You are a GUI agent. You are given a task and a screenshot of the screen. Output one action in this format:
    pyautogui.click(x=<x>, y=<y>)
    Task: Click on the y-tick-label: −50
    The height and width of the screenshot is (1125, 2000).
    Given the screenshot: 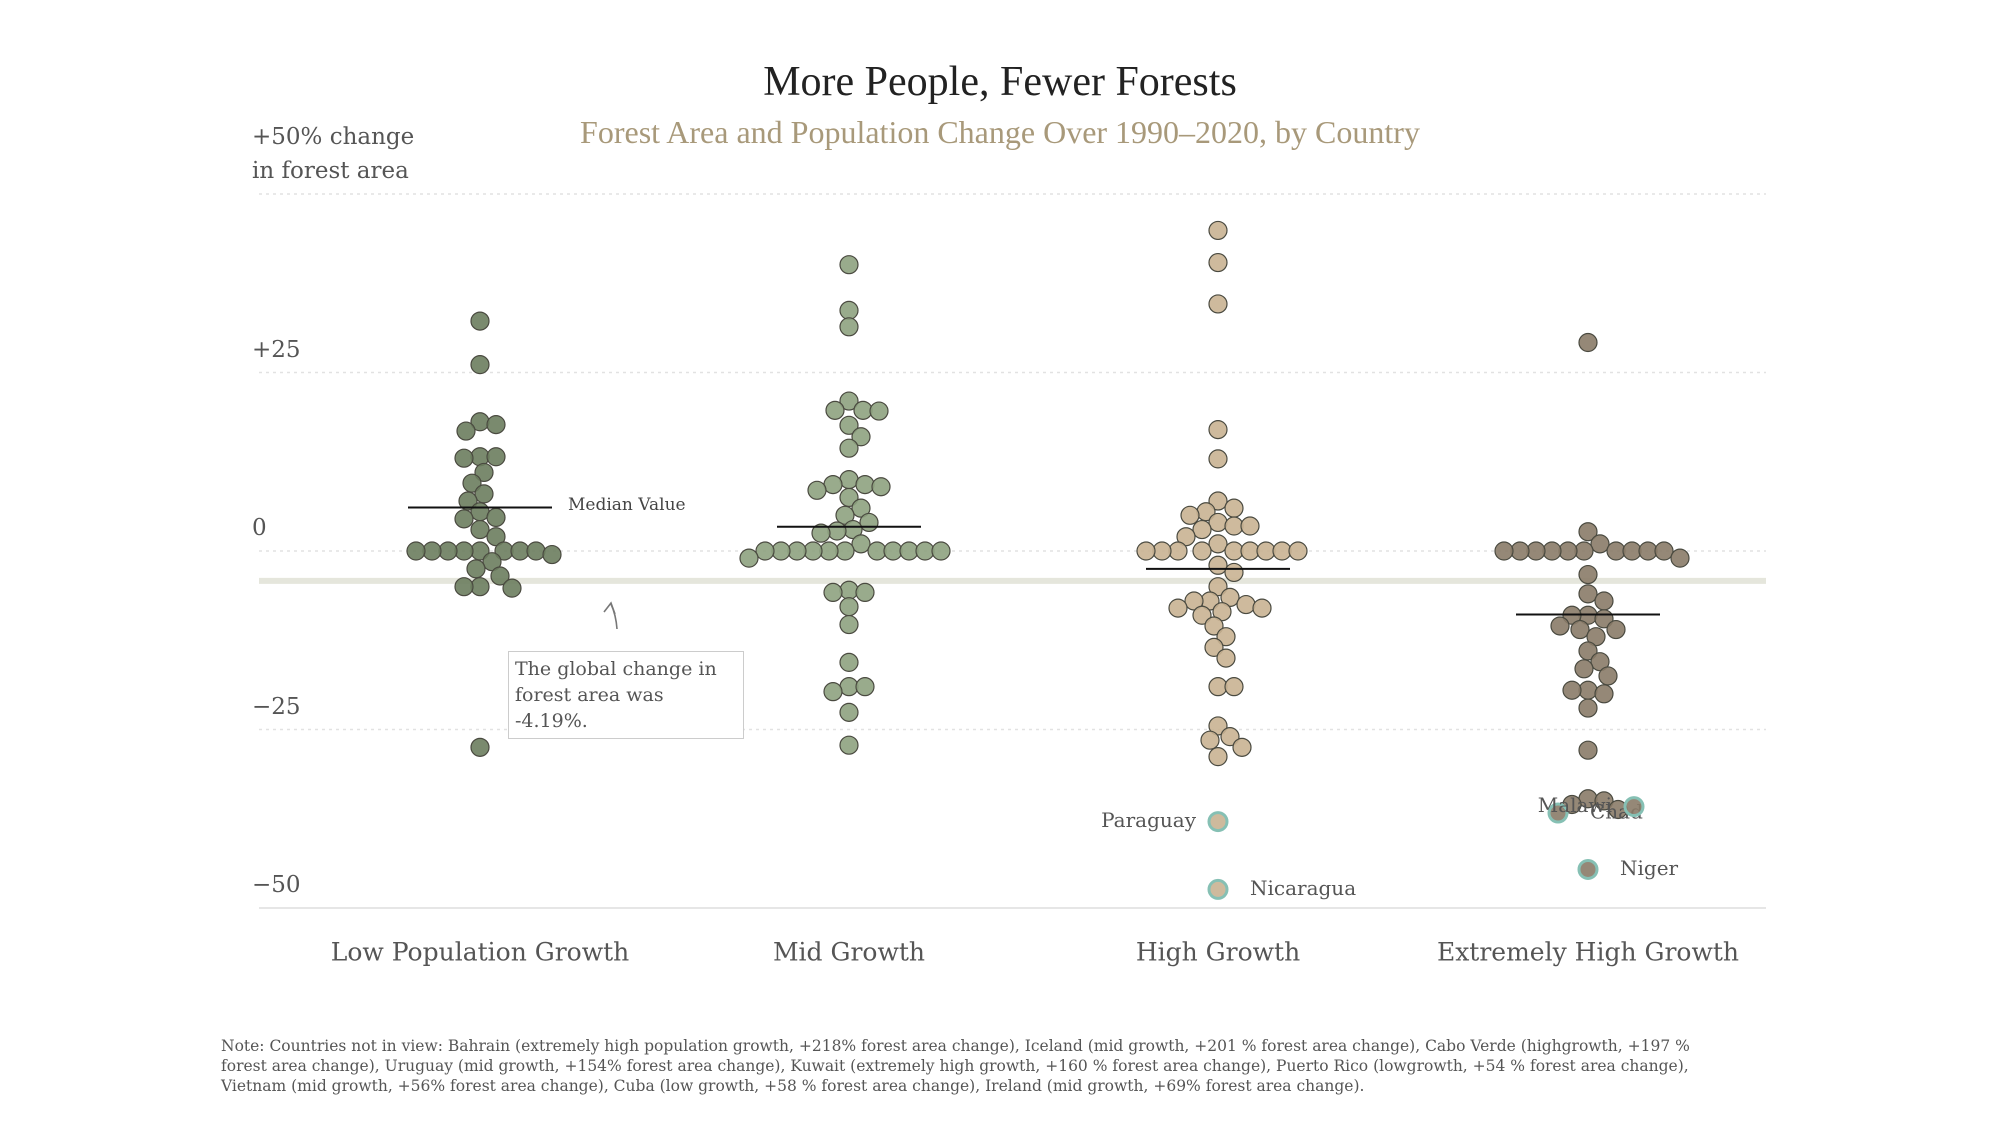 What is the action you would take?
    pyautogui.click(x=276, y=885)
    